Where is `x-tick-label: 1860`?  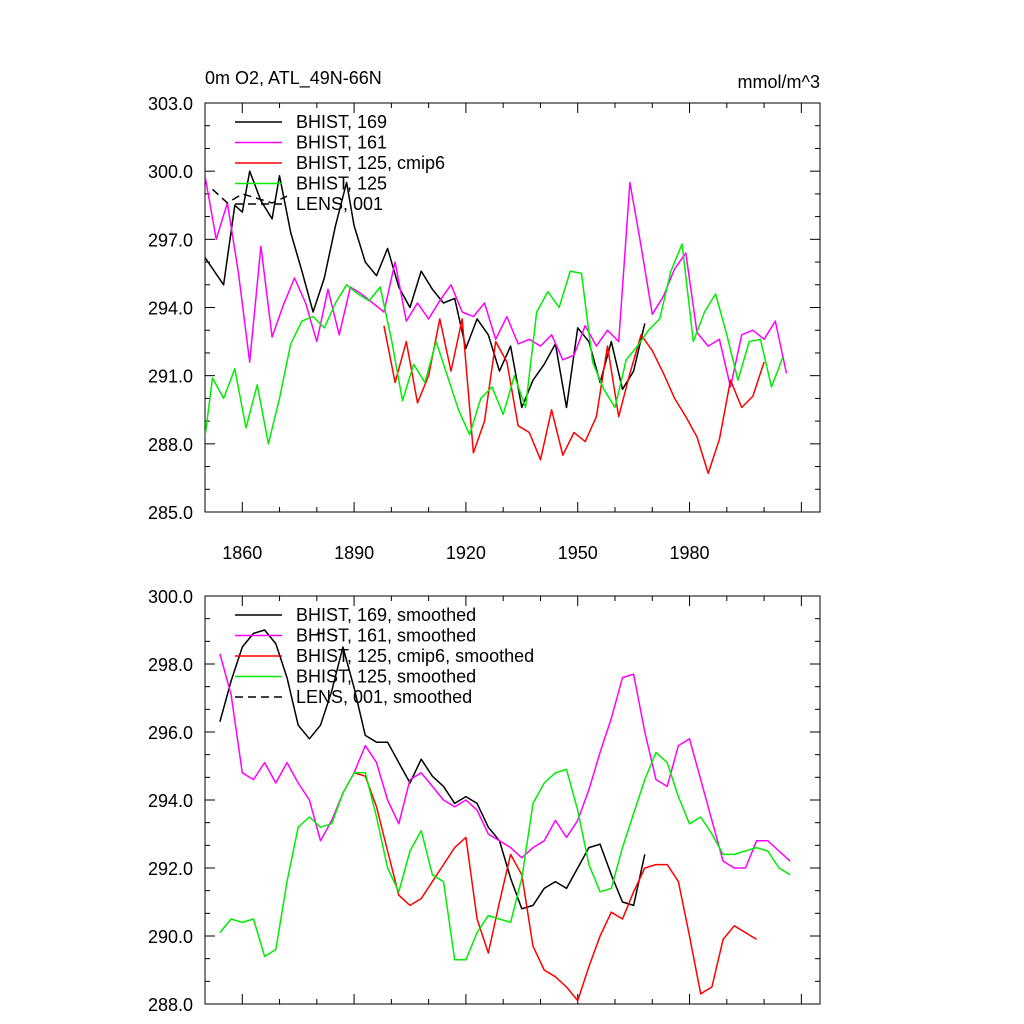 x-tick-label: 1860 is located at coordinates (242, 553).